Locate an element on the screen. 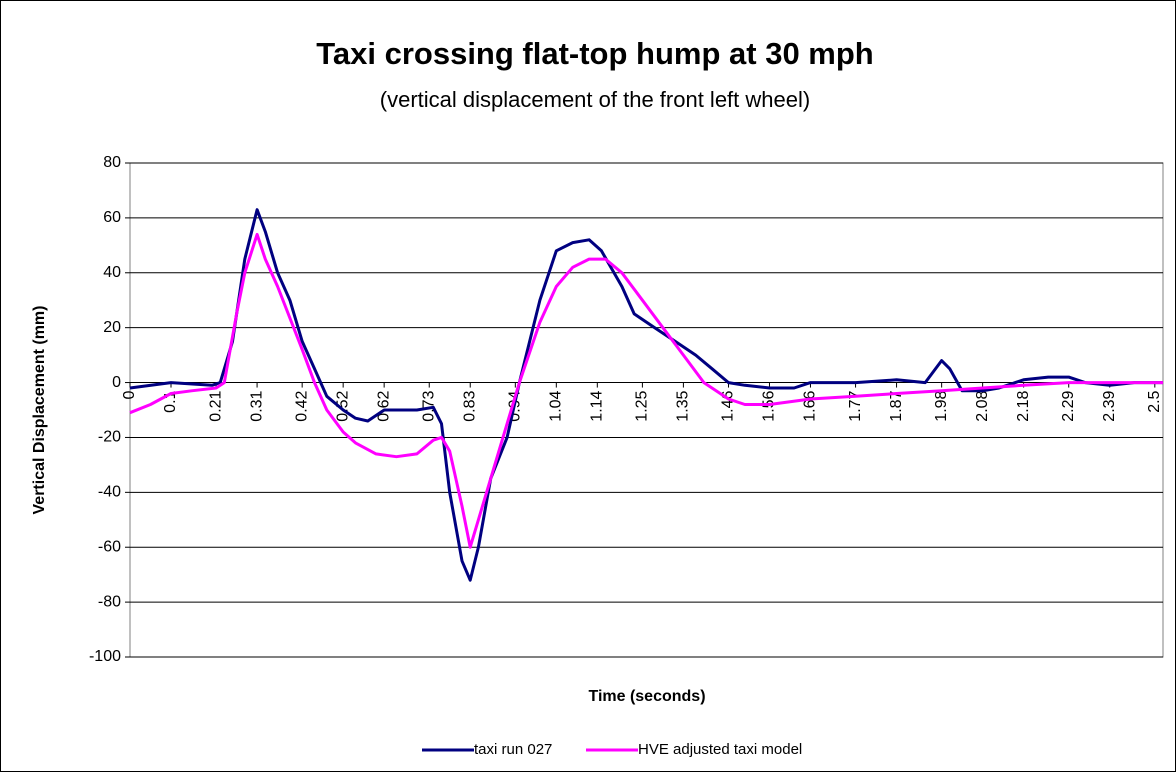 The image size is (1176, 772). x-tick-label: 0.21 is located at coordinates (215, 405).